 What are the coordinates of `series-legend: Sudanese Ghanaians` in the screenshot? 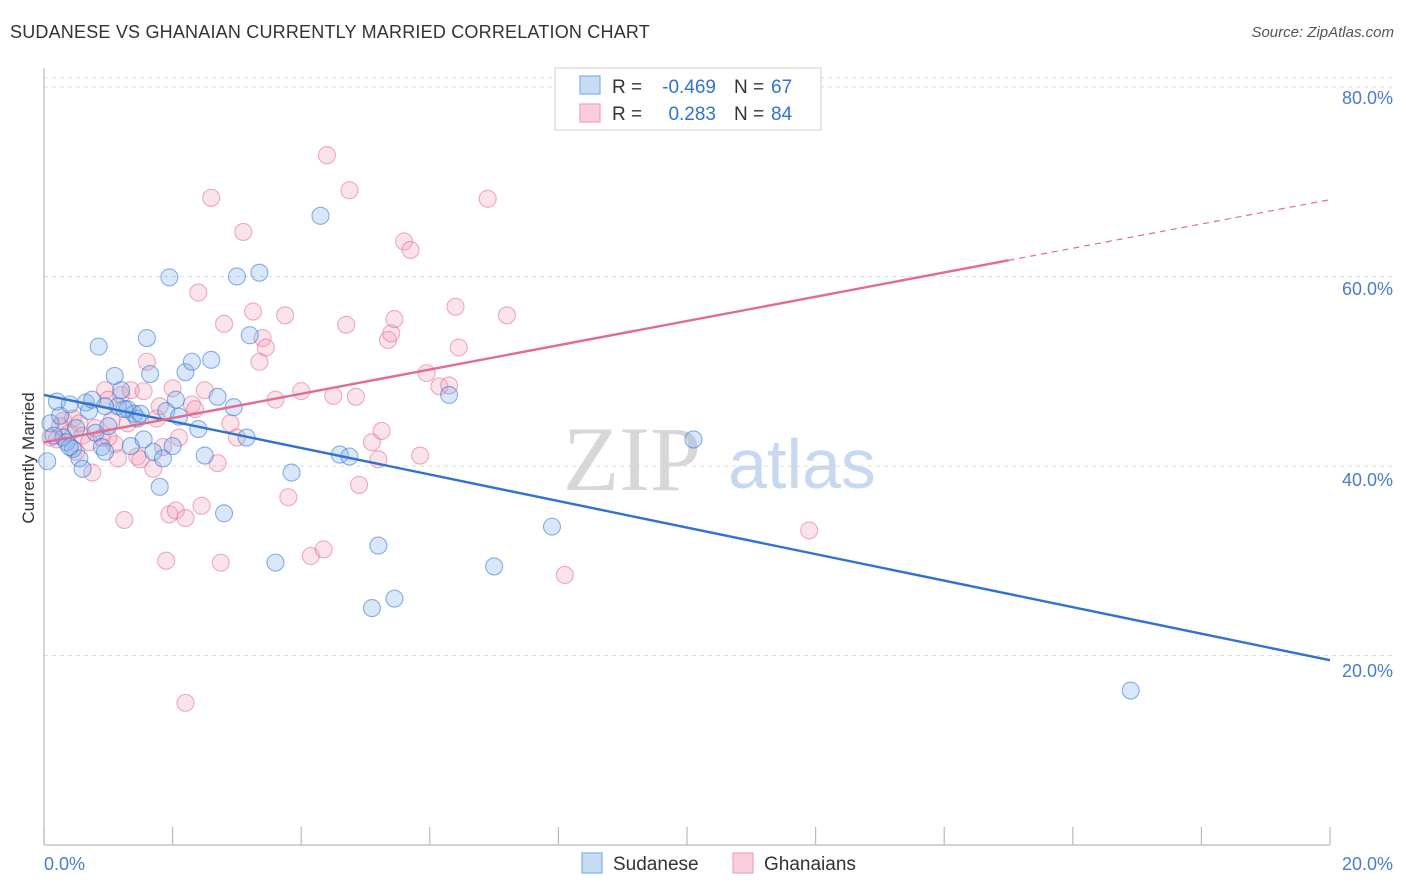 It's located at (718, 863).